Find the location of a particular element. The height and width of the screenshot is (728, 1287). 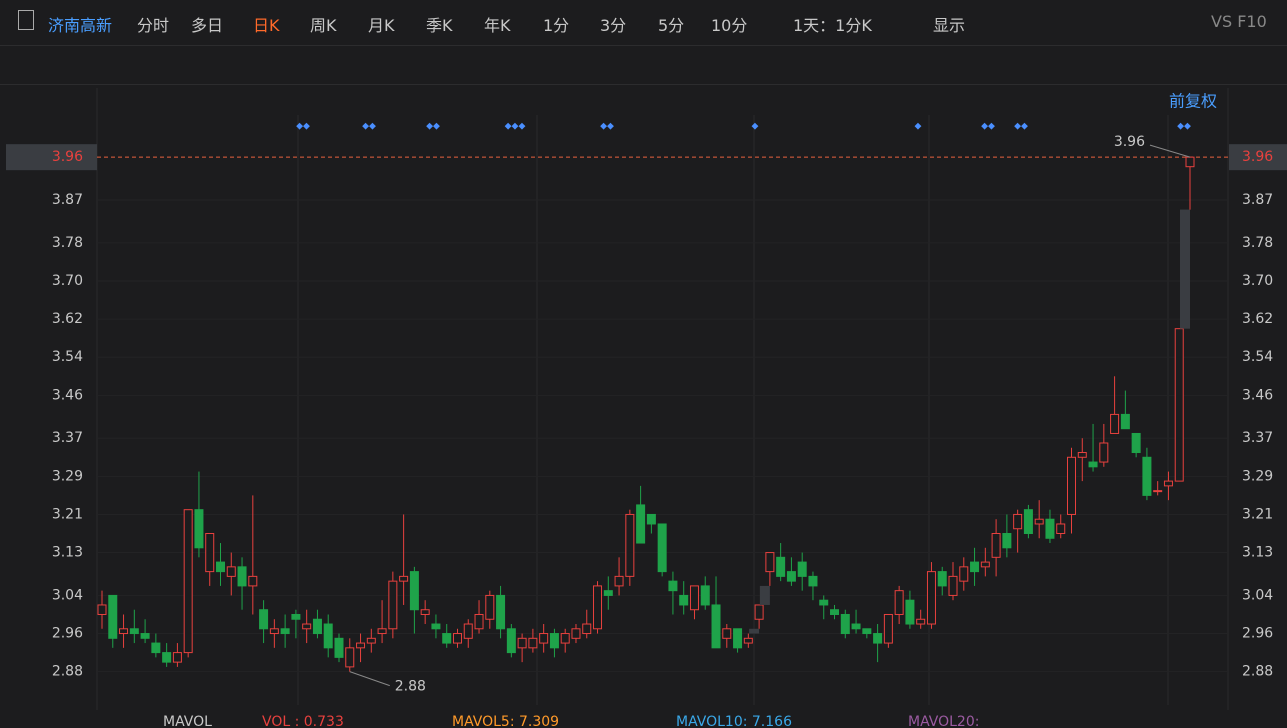

y-tick-label: 3.87 is located at coordinates (67, 200).